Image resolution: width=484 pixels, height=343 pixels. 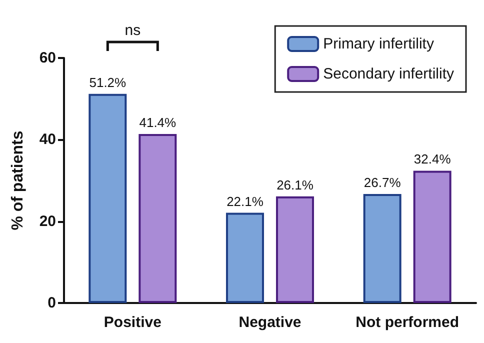 What do you see at coordinates (47, 58) in the screenshot?
I see `y-tick-label: 60` at bounding box center [47, 58].